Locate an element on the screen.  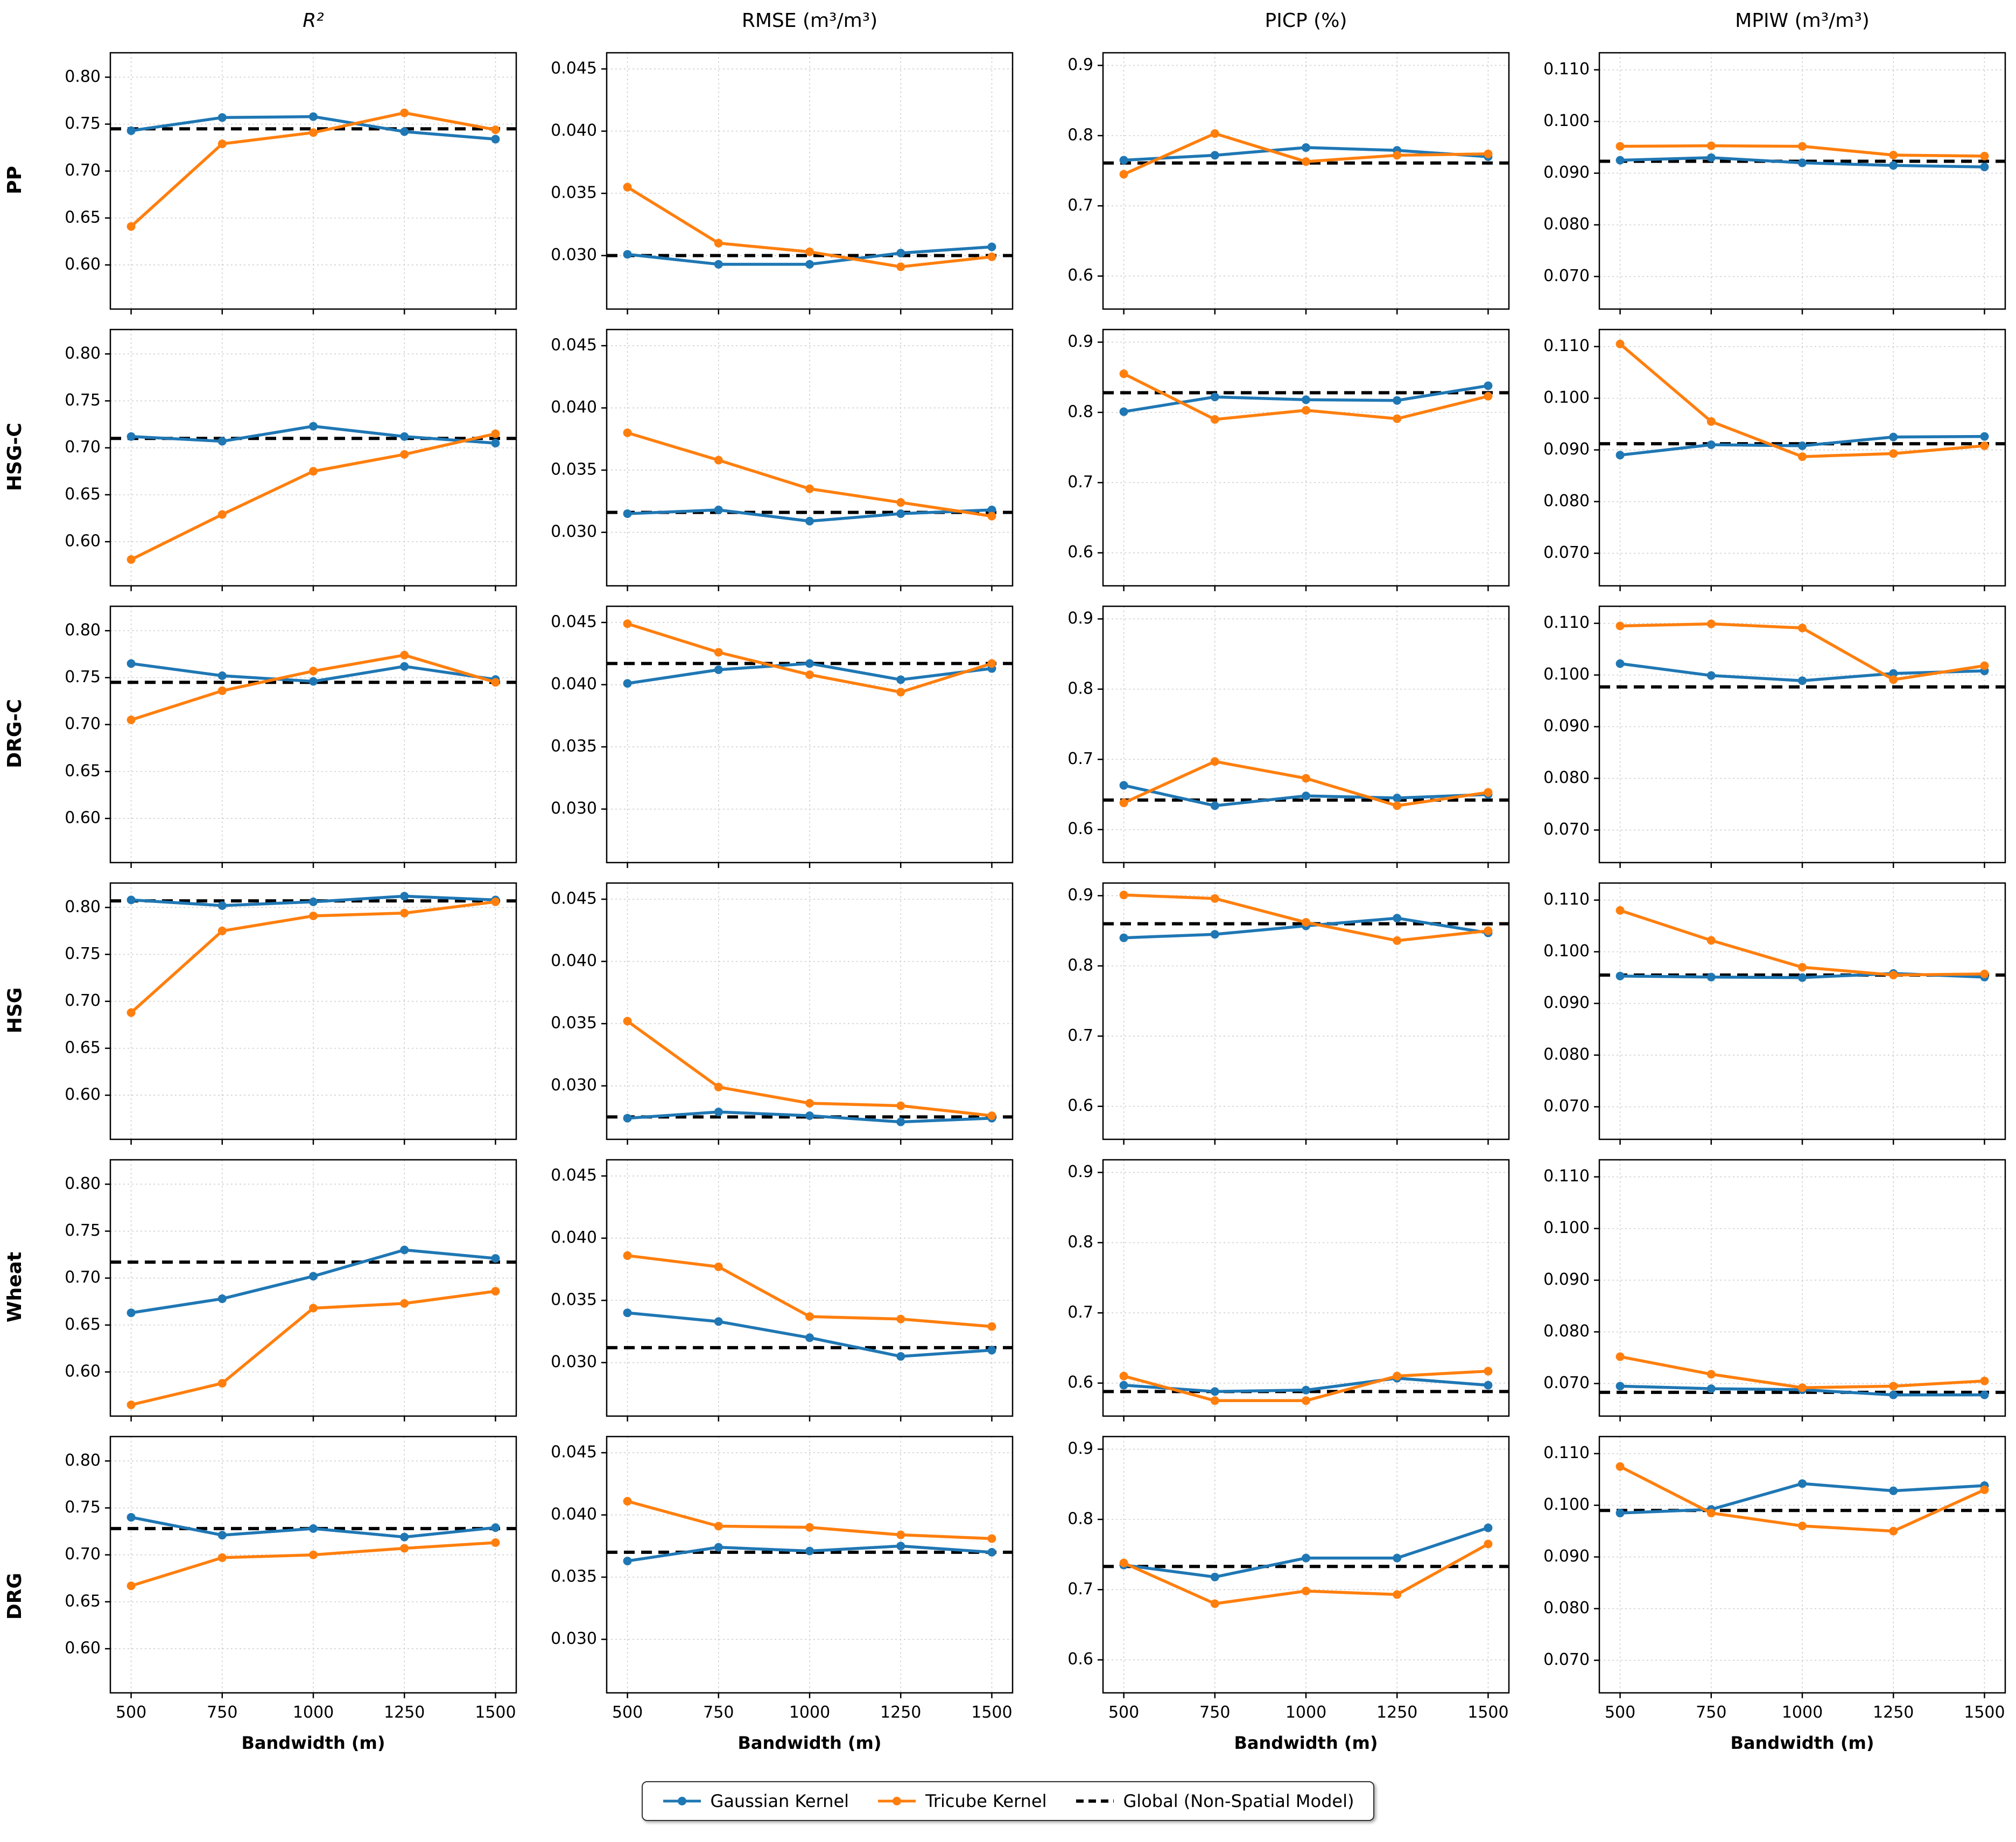
subplot-canvas: 0.60 0.65 0.70 0.75 0.80 is located at coordinates (291, 459).